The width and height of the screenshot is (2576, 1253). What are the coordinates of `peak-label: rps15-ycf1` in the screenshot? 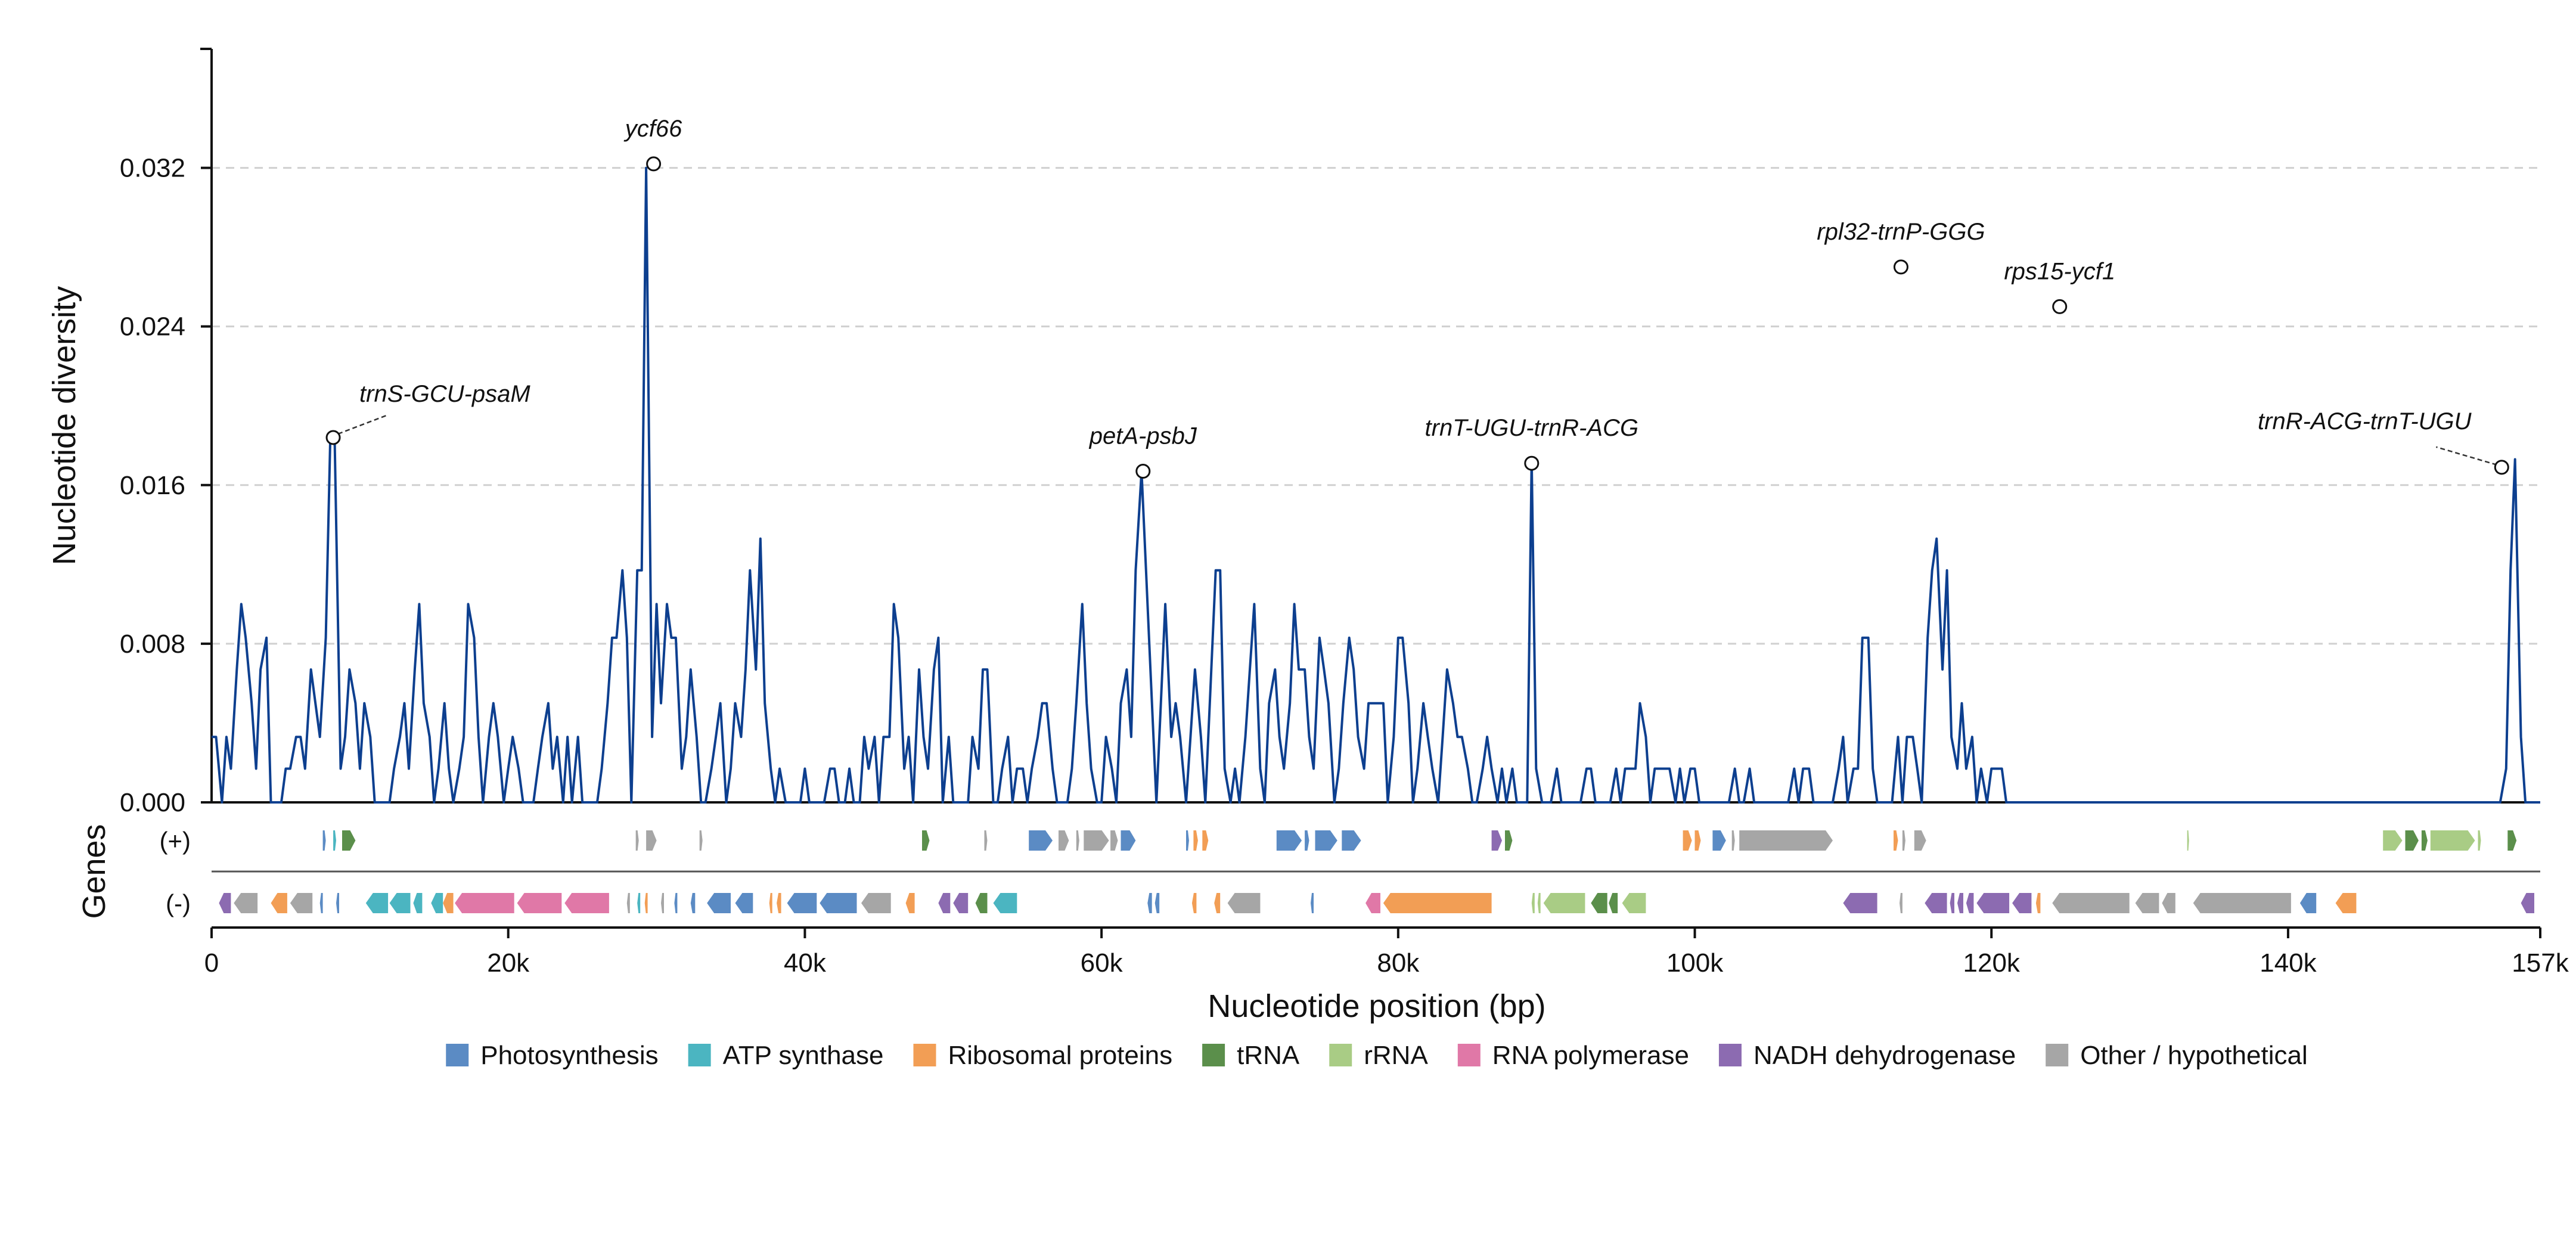 It's located at (2059, 271).